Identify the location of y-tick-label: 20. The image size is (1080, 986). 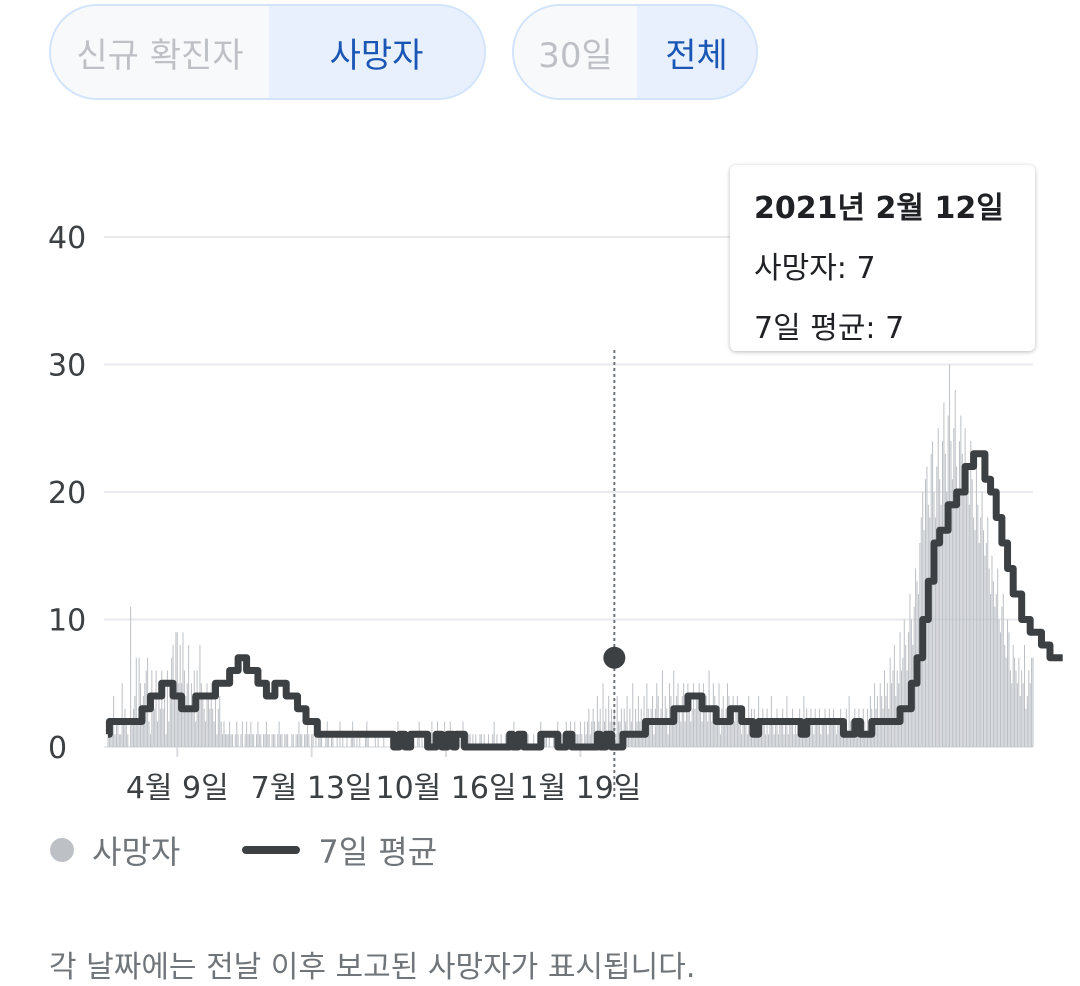
(67, 493).